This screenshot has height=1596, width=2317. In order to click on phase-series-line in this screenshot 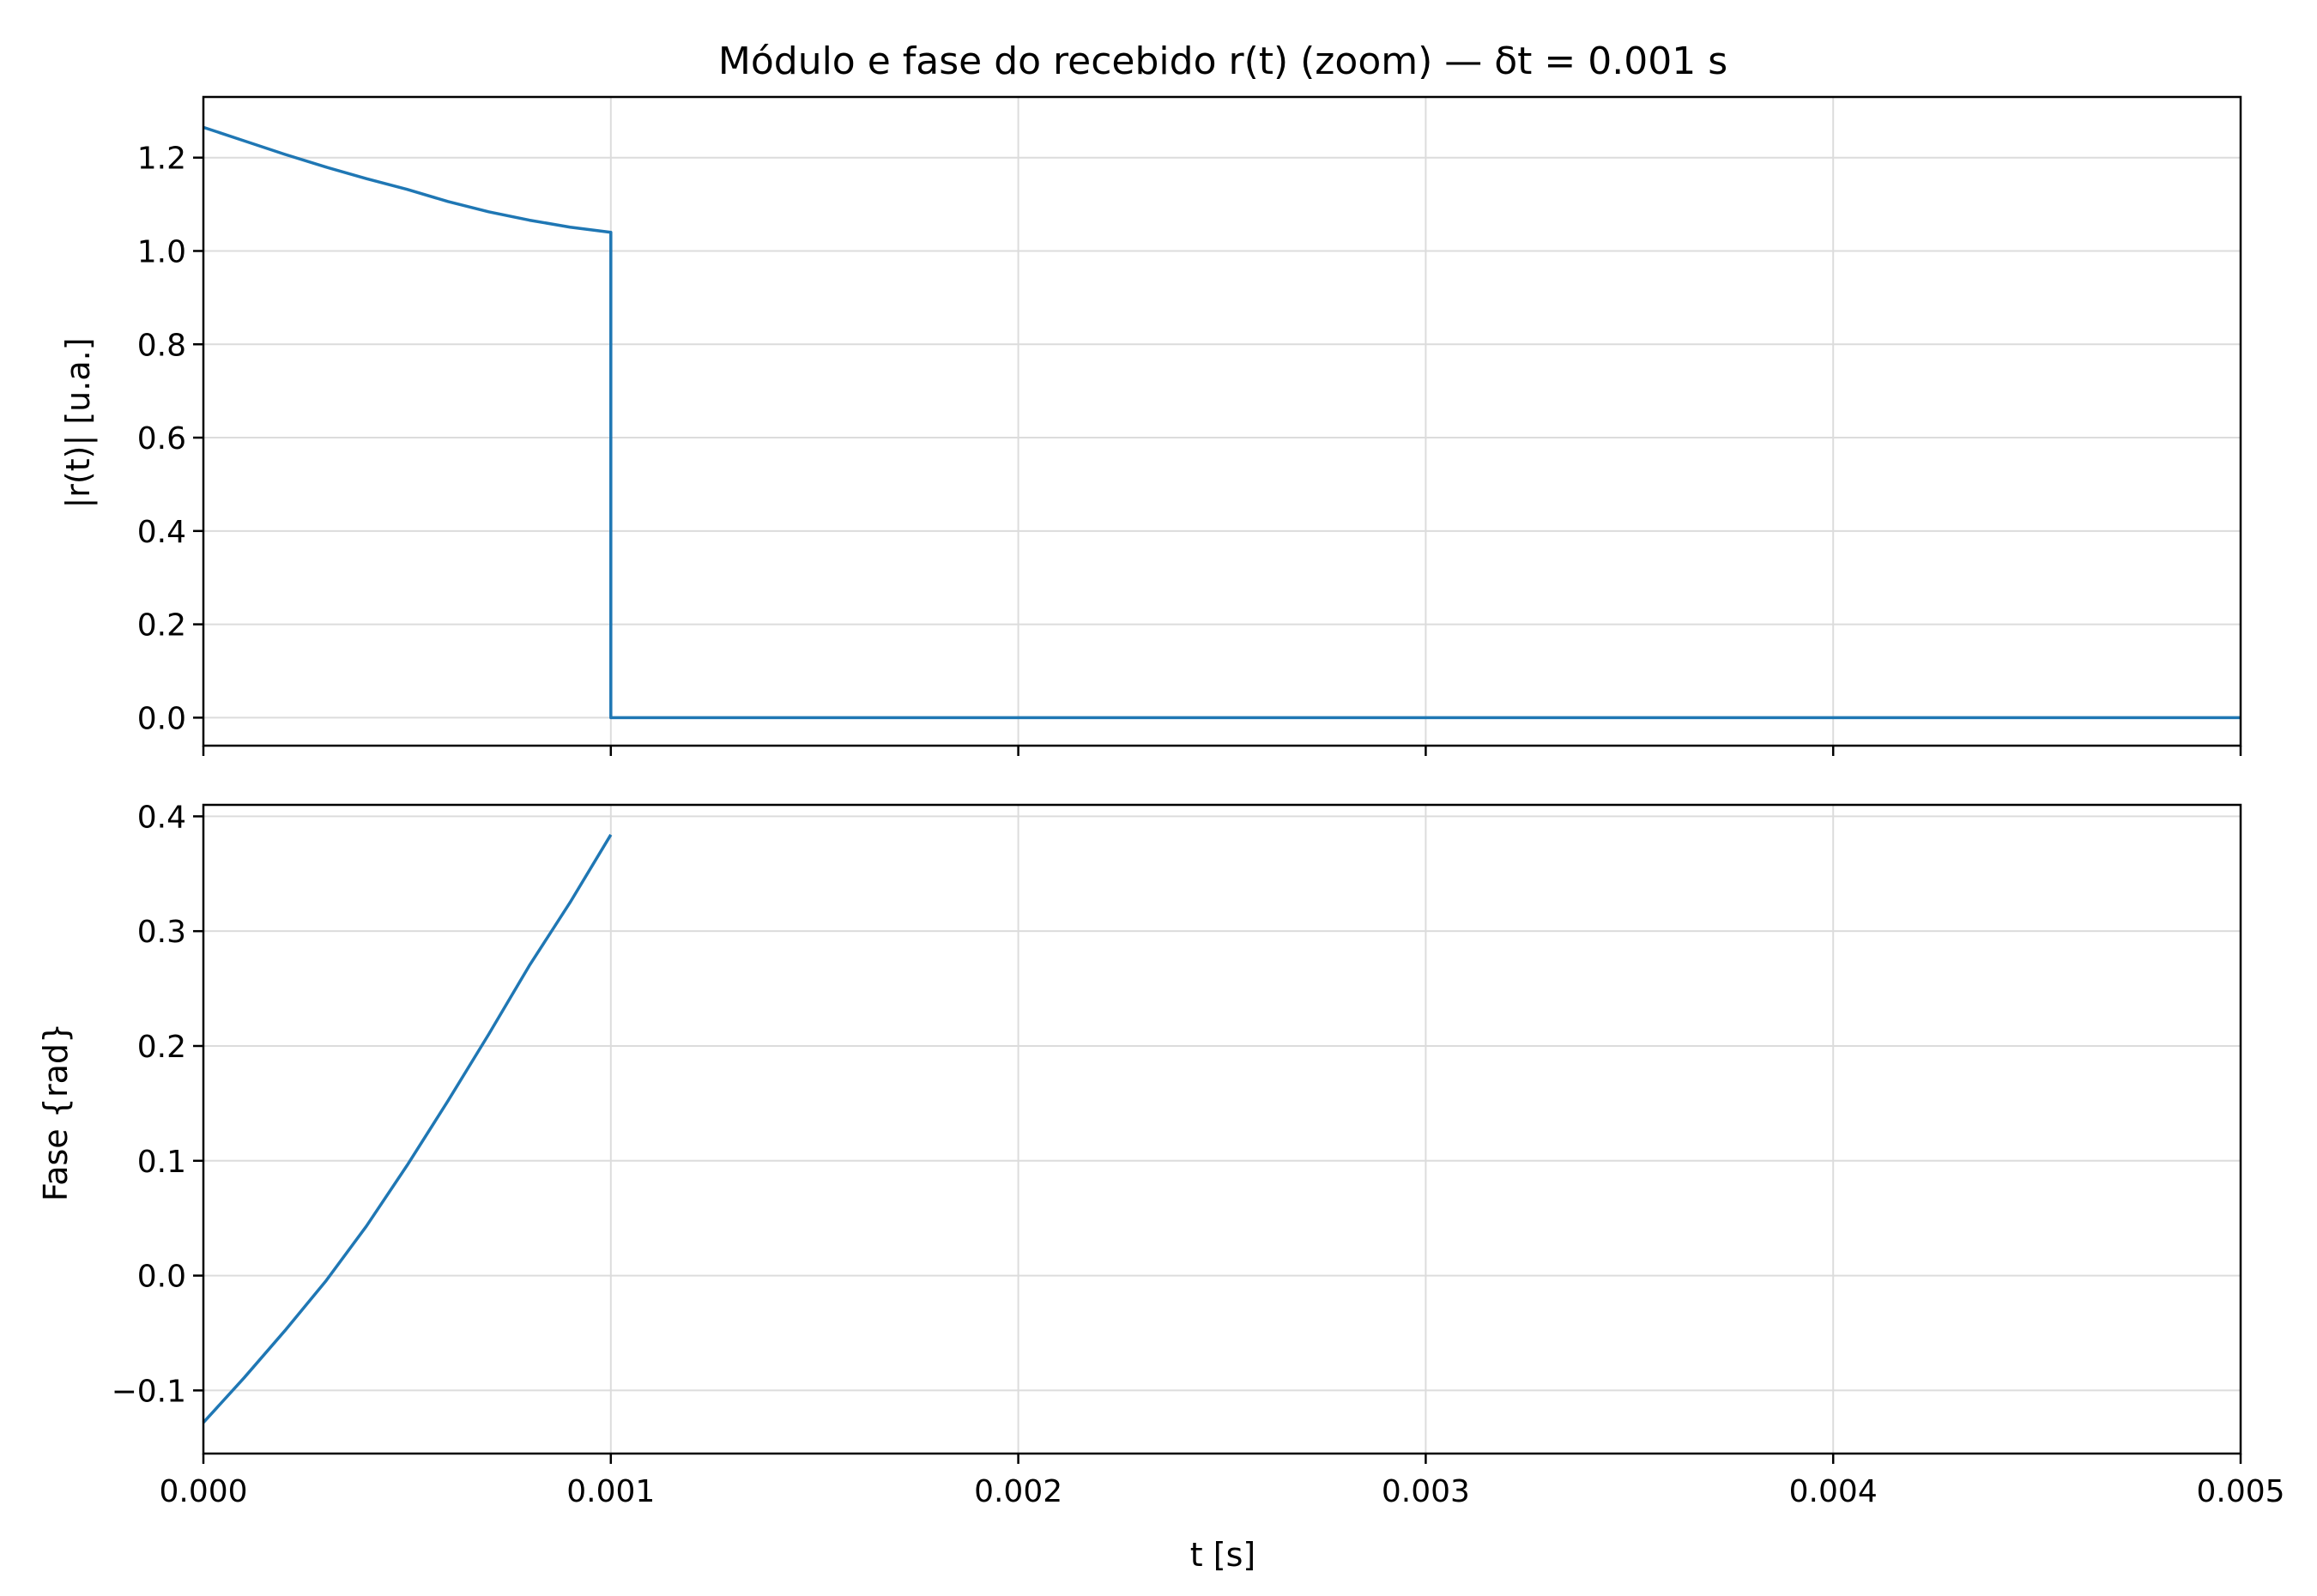, I will do `click(407, 1128)`.